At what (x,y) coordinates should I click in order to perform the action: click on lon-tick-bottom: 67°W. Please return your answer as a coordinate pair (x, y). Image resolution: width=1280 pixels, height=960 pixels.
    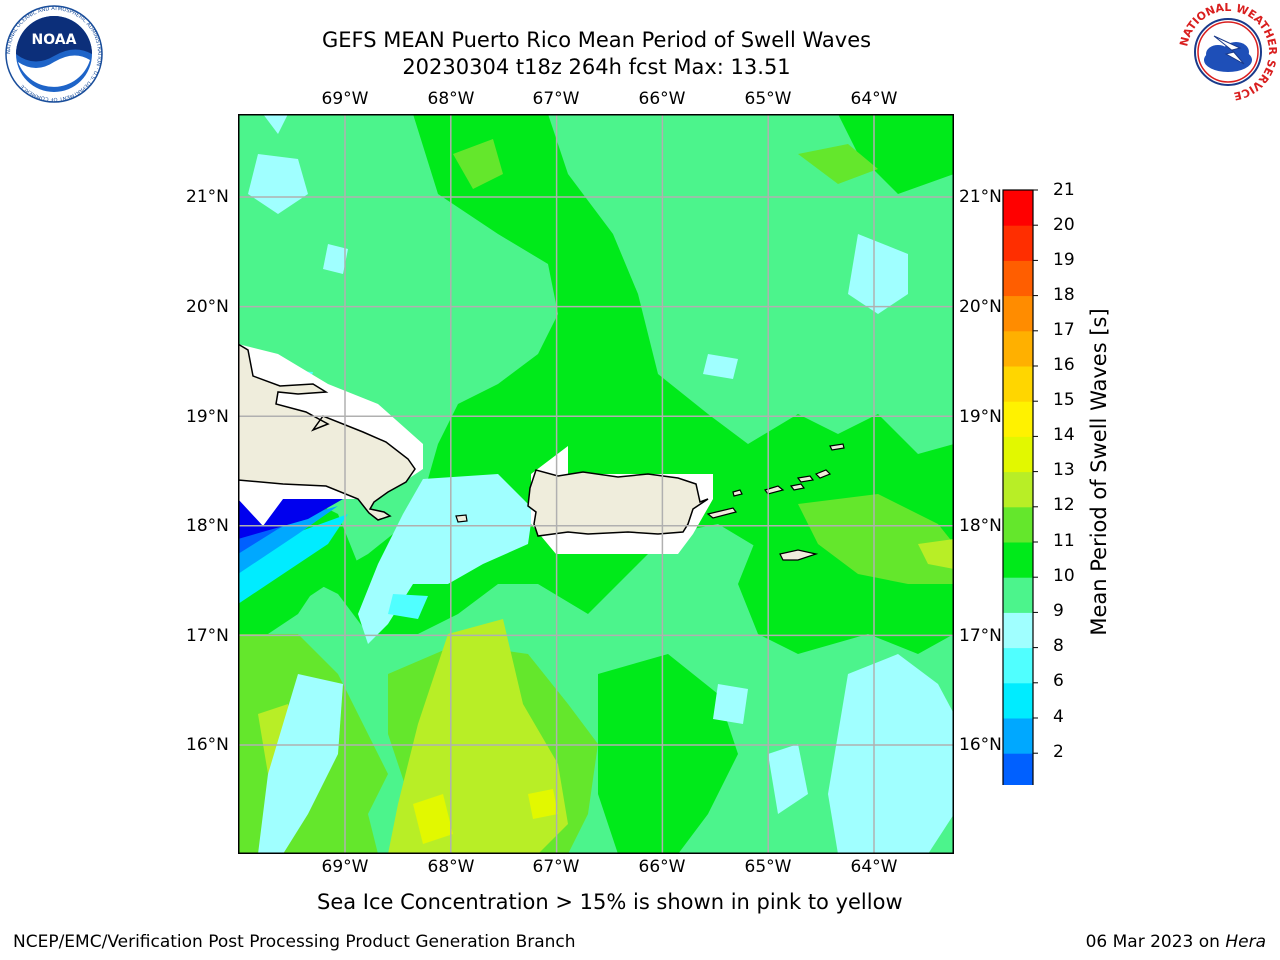
    Looking at the image, I should click on (556, 867).